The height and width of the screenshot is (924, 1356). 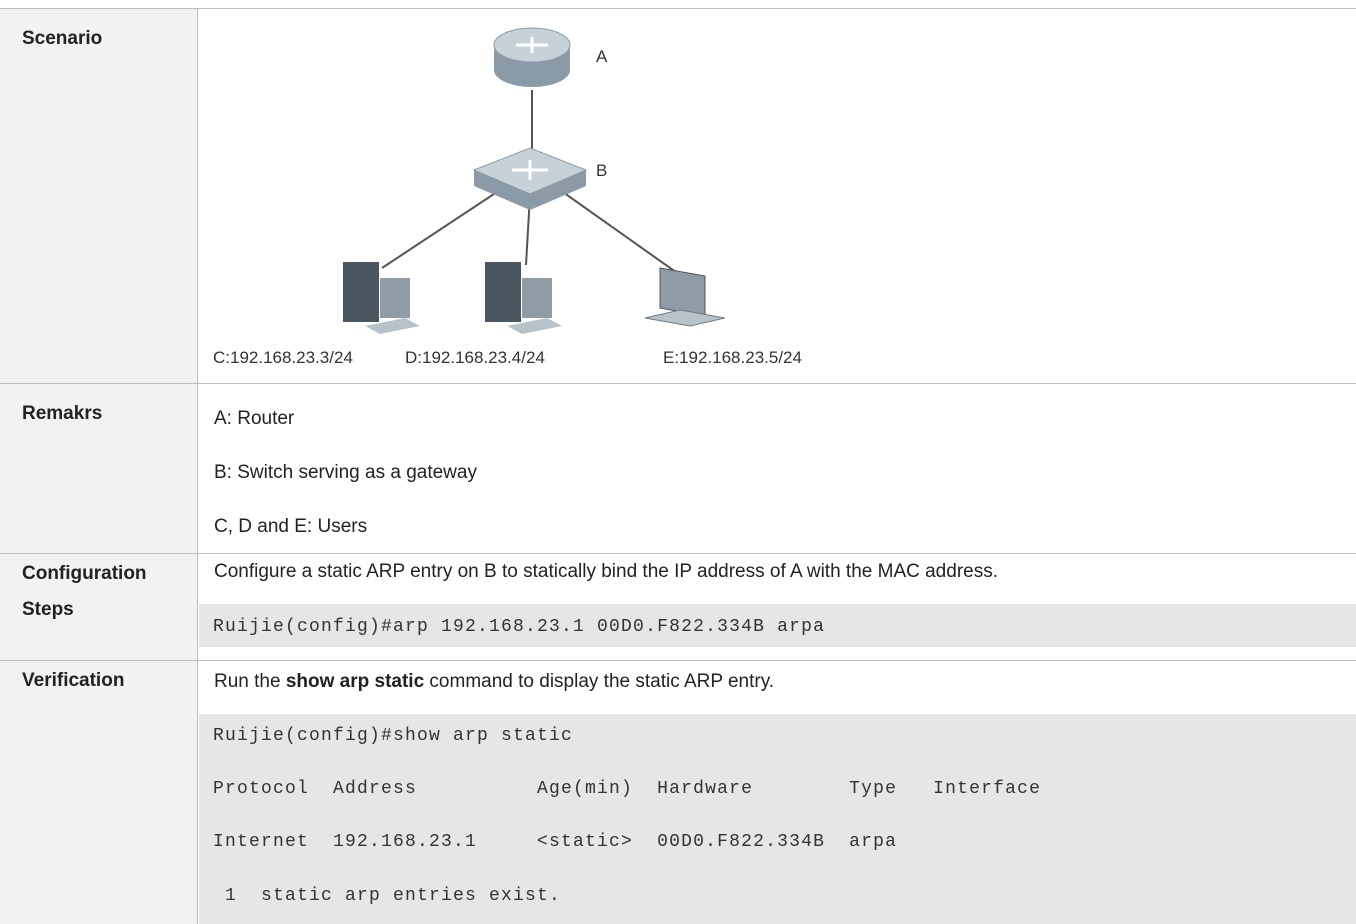 I want to click on row-header: Remakrs, so click(x=99, y=469).